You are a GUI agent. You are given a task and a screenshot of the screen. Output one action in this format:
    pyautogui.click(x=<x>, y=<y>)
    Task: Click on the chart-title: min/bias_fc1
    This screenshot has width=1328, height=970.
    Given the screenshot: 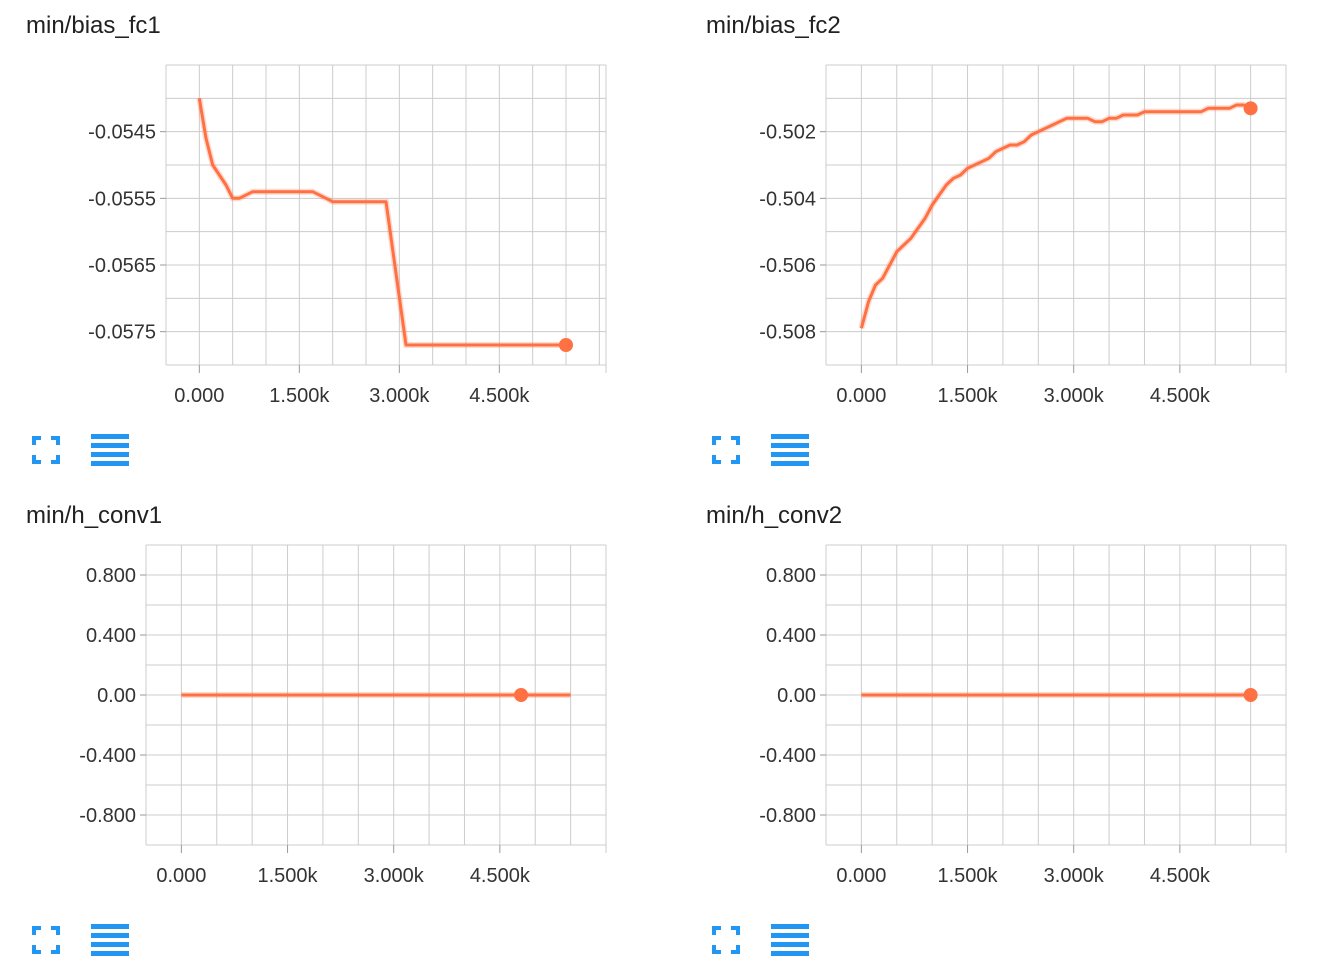 What is the action you would take?
    pyautogui.click(x=93, y=25)
    